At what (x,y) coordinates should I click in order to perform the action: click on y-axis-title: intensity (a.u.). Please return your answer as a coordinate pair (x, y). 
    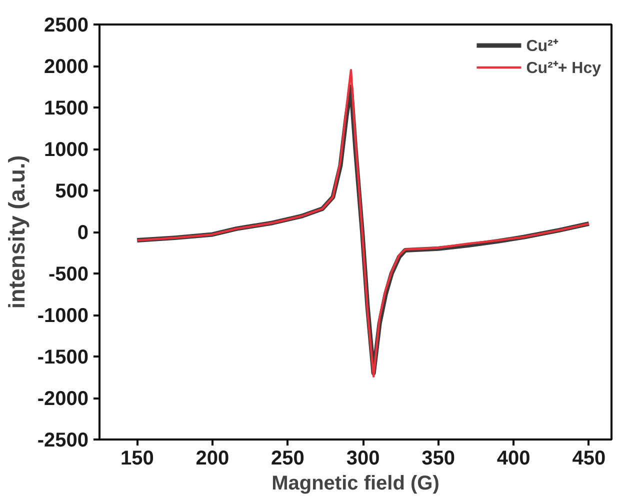
    Looking at the image, I should click on (16, 232).